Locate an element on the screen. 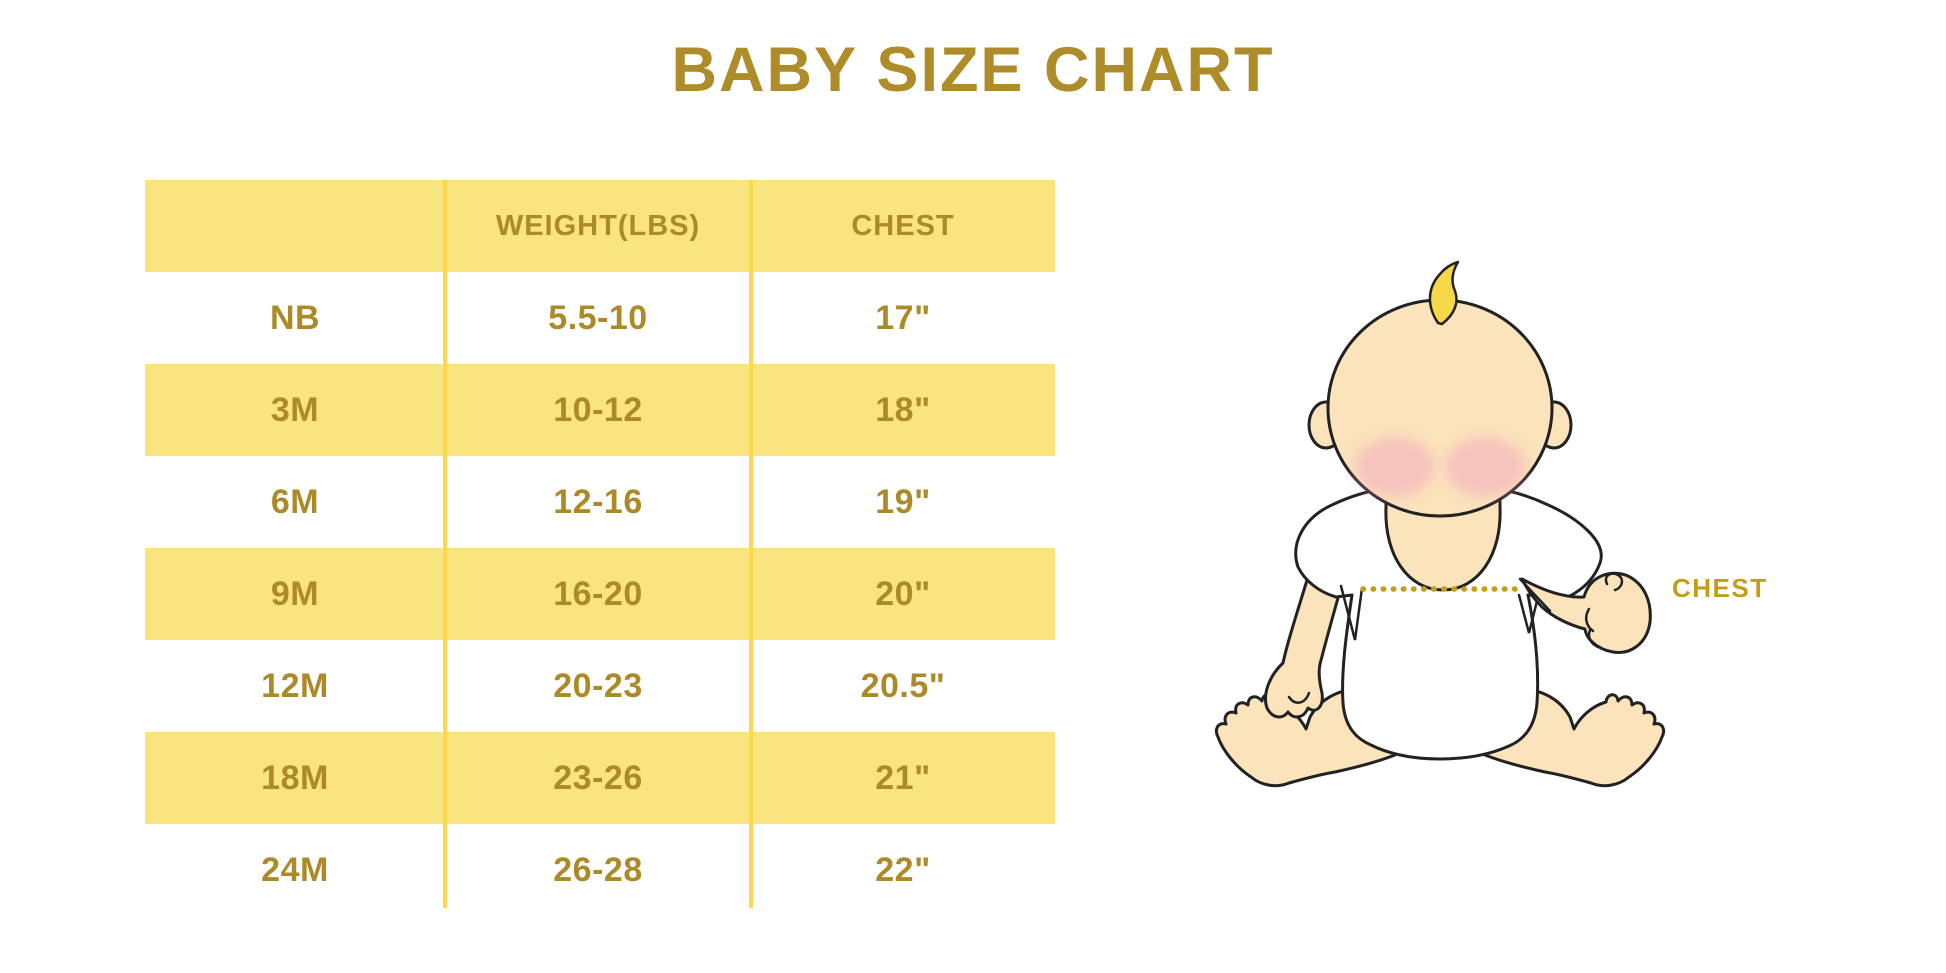 The height and width of the screenshot is (973, 1946). header-cell-size is located at coordinates (295, 226).